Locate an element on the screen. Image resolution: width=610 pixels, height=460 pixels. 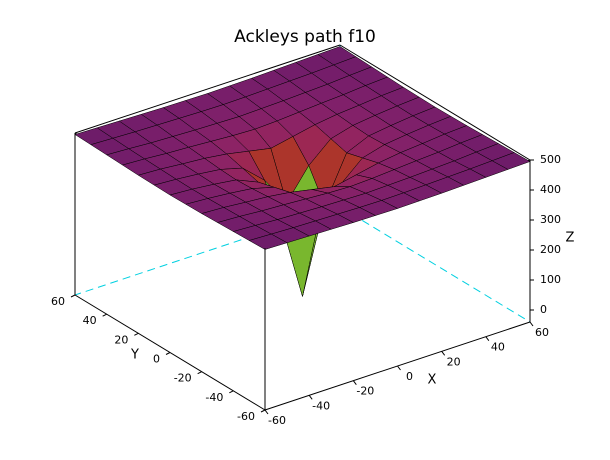
chart-title: Ackleys path f10 is located at coordinates (305, 37).